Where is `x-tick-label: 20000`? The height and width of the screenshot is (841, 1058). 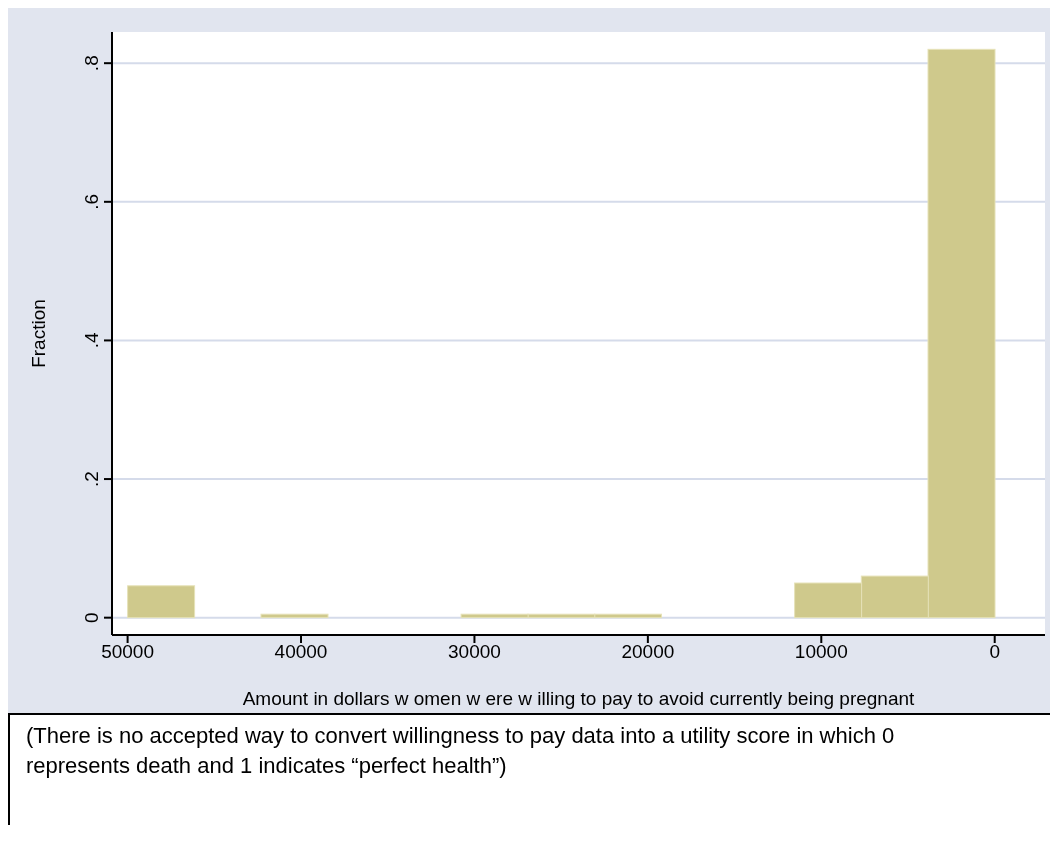
x-tick-label: 20000 is located at coordinates (648, 652).